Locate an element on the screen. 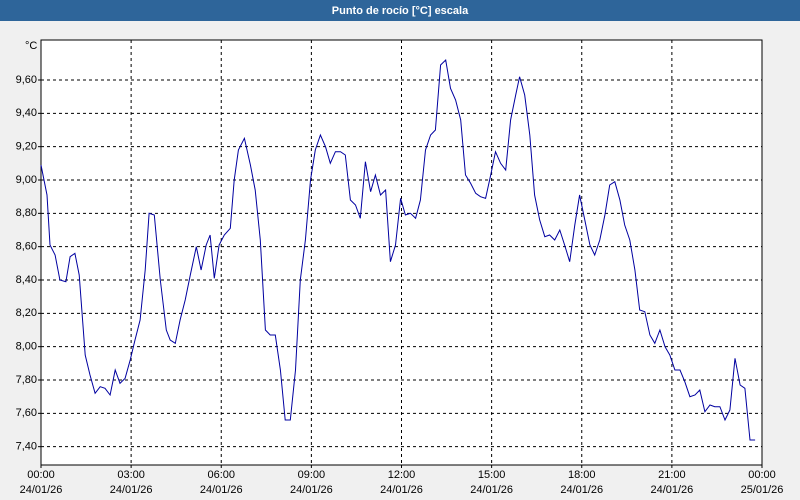 The image size is (800, 500). title-bar is located at coordinates (400, 10).